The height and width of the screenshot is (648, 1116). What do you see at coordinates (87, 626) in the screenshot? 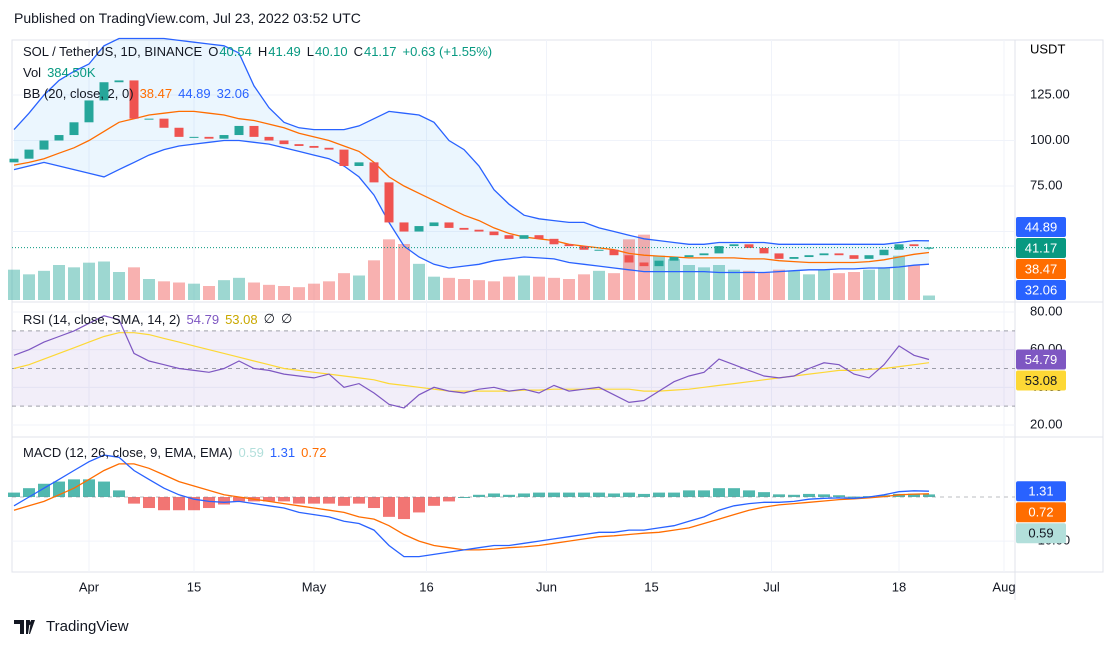
I see `brand-name: TradingView` at bounding box center [87, 626].